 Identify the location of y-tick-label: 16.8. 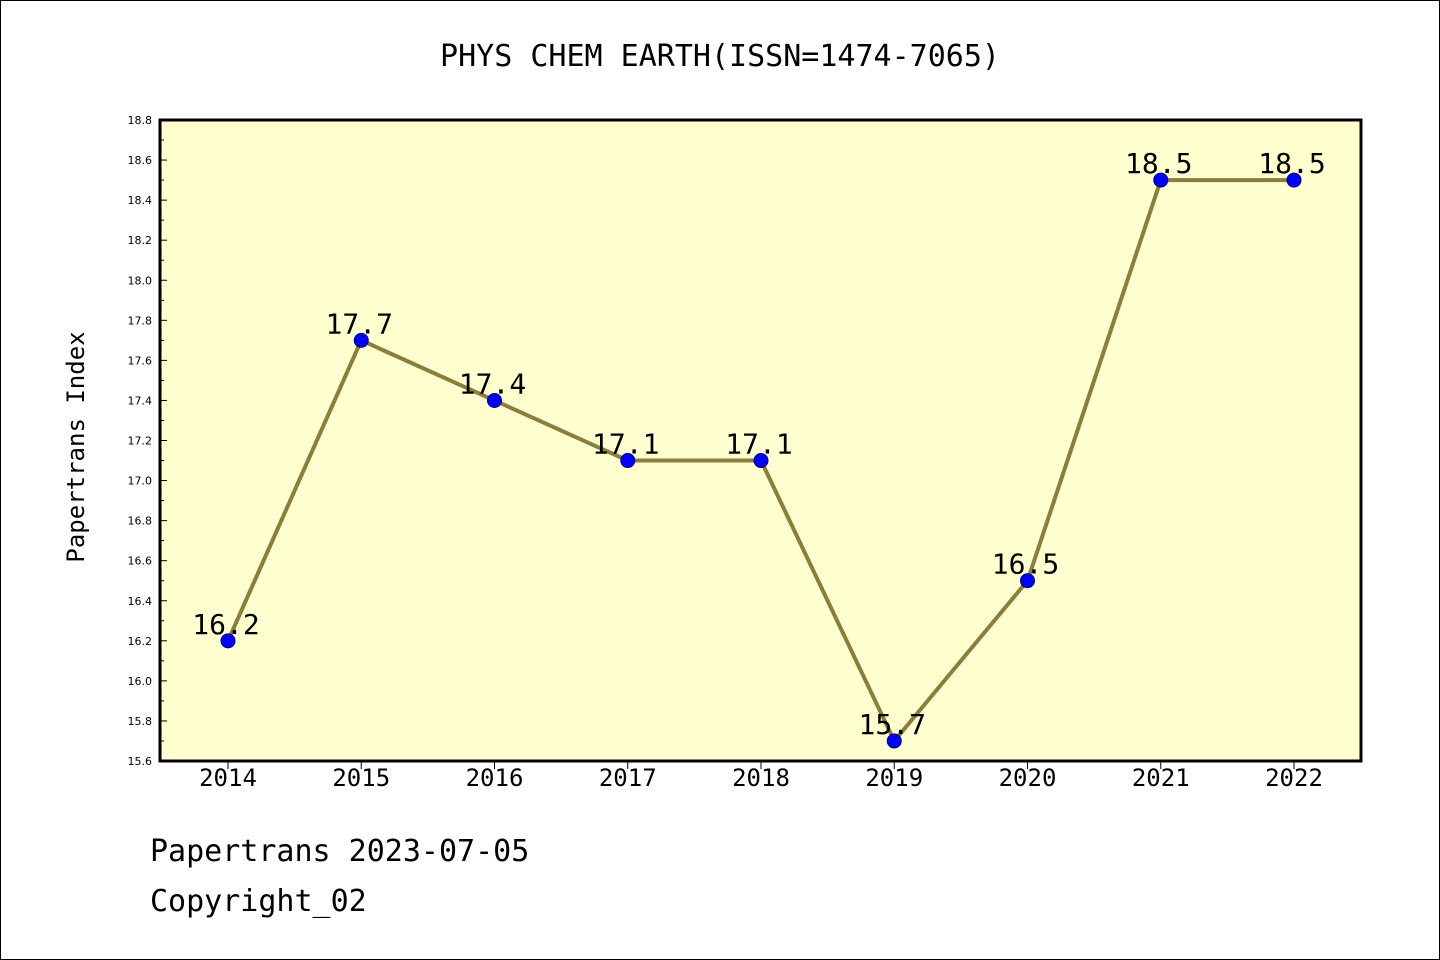
(140, 521).